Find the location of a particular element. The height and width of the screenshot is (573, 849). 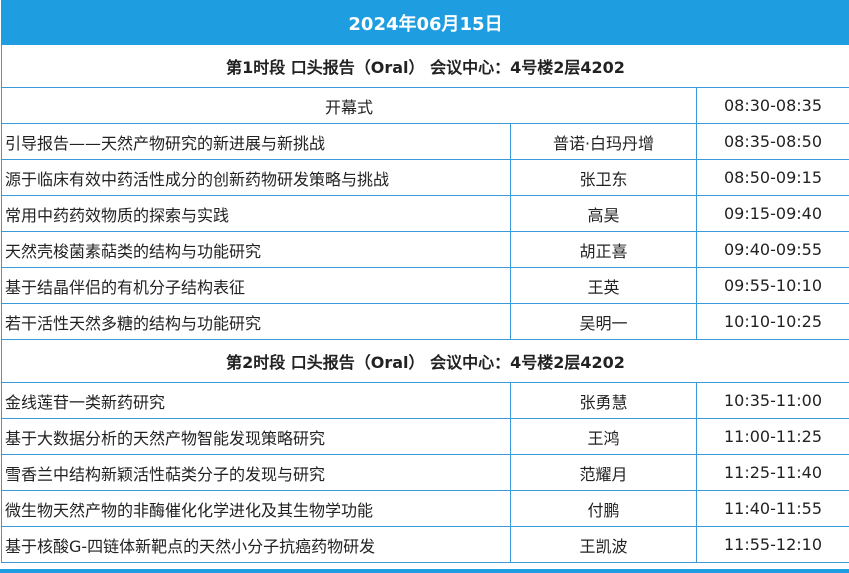

talk-speaker: 范耀月 is located at coordinates (603, 472).